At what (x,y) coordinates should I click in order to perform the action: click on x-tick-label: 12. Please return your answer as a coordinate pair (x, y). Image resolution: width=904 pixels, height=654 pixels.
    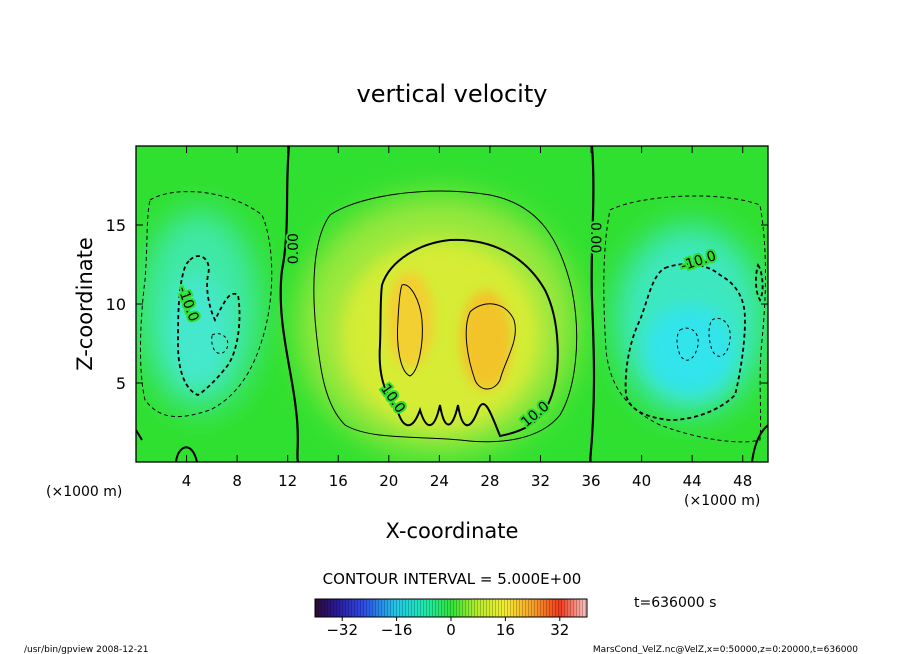
    Looking at the image, I should click on (287, 481).